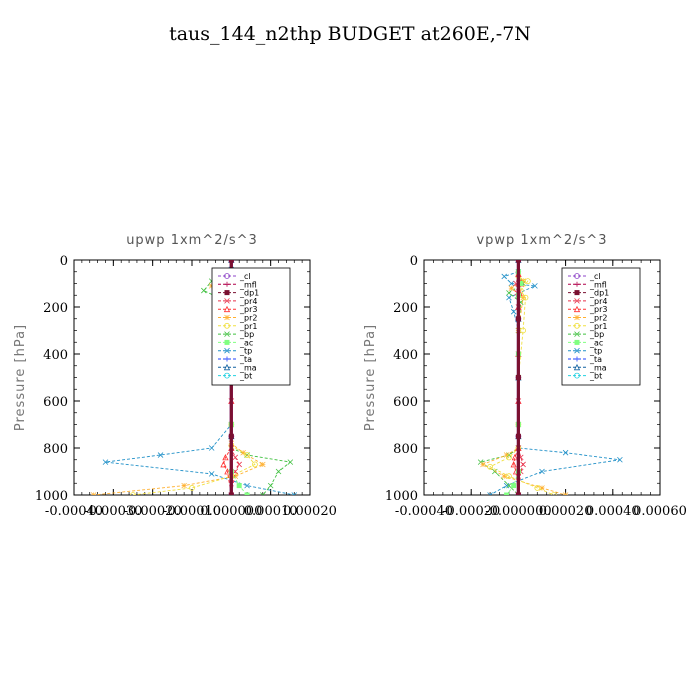  What do you see at coordinates (350, 34) in the screenshot?
I see `figure-title: taus_144_n2thp BUDGET at260E,-7N` at bounding box center [350, 34].